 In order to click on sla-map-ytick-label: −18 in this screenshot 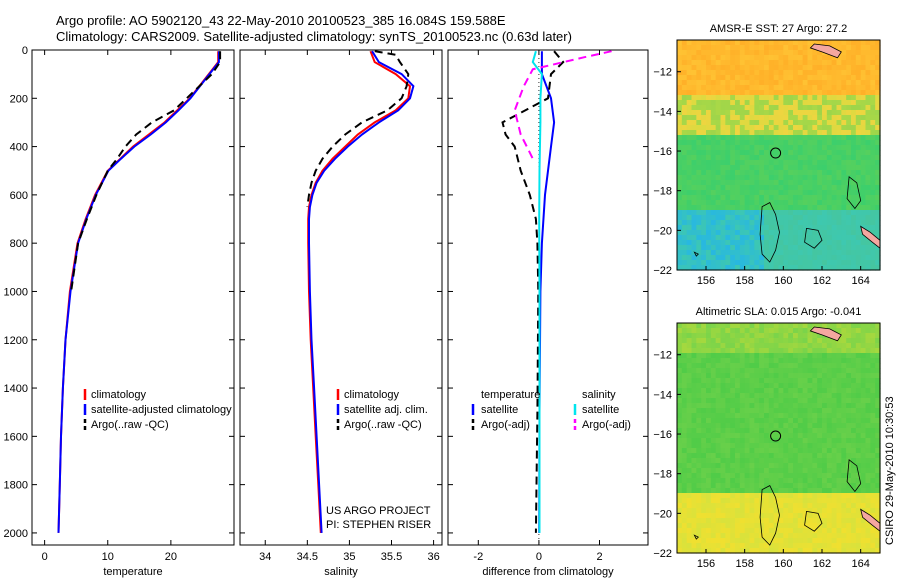, I will do `click(662, 475)`.